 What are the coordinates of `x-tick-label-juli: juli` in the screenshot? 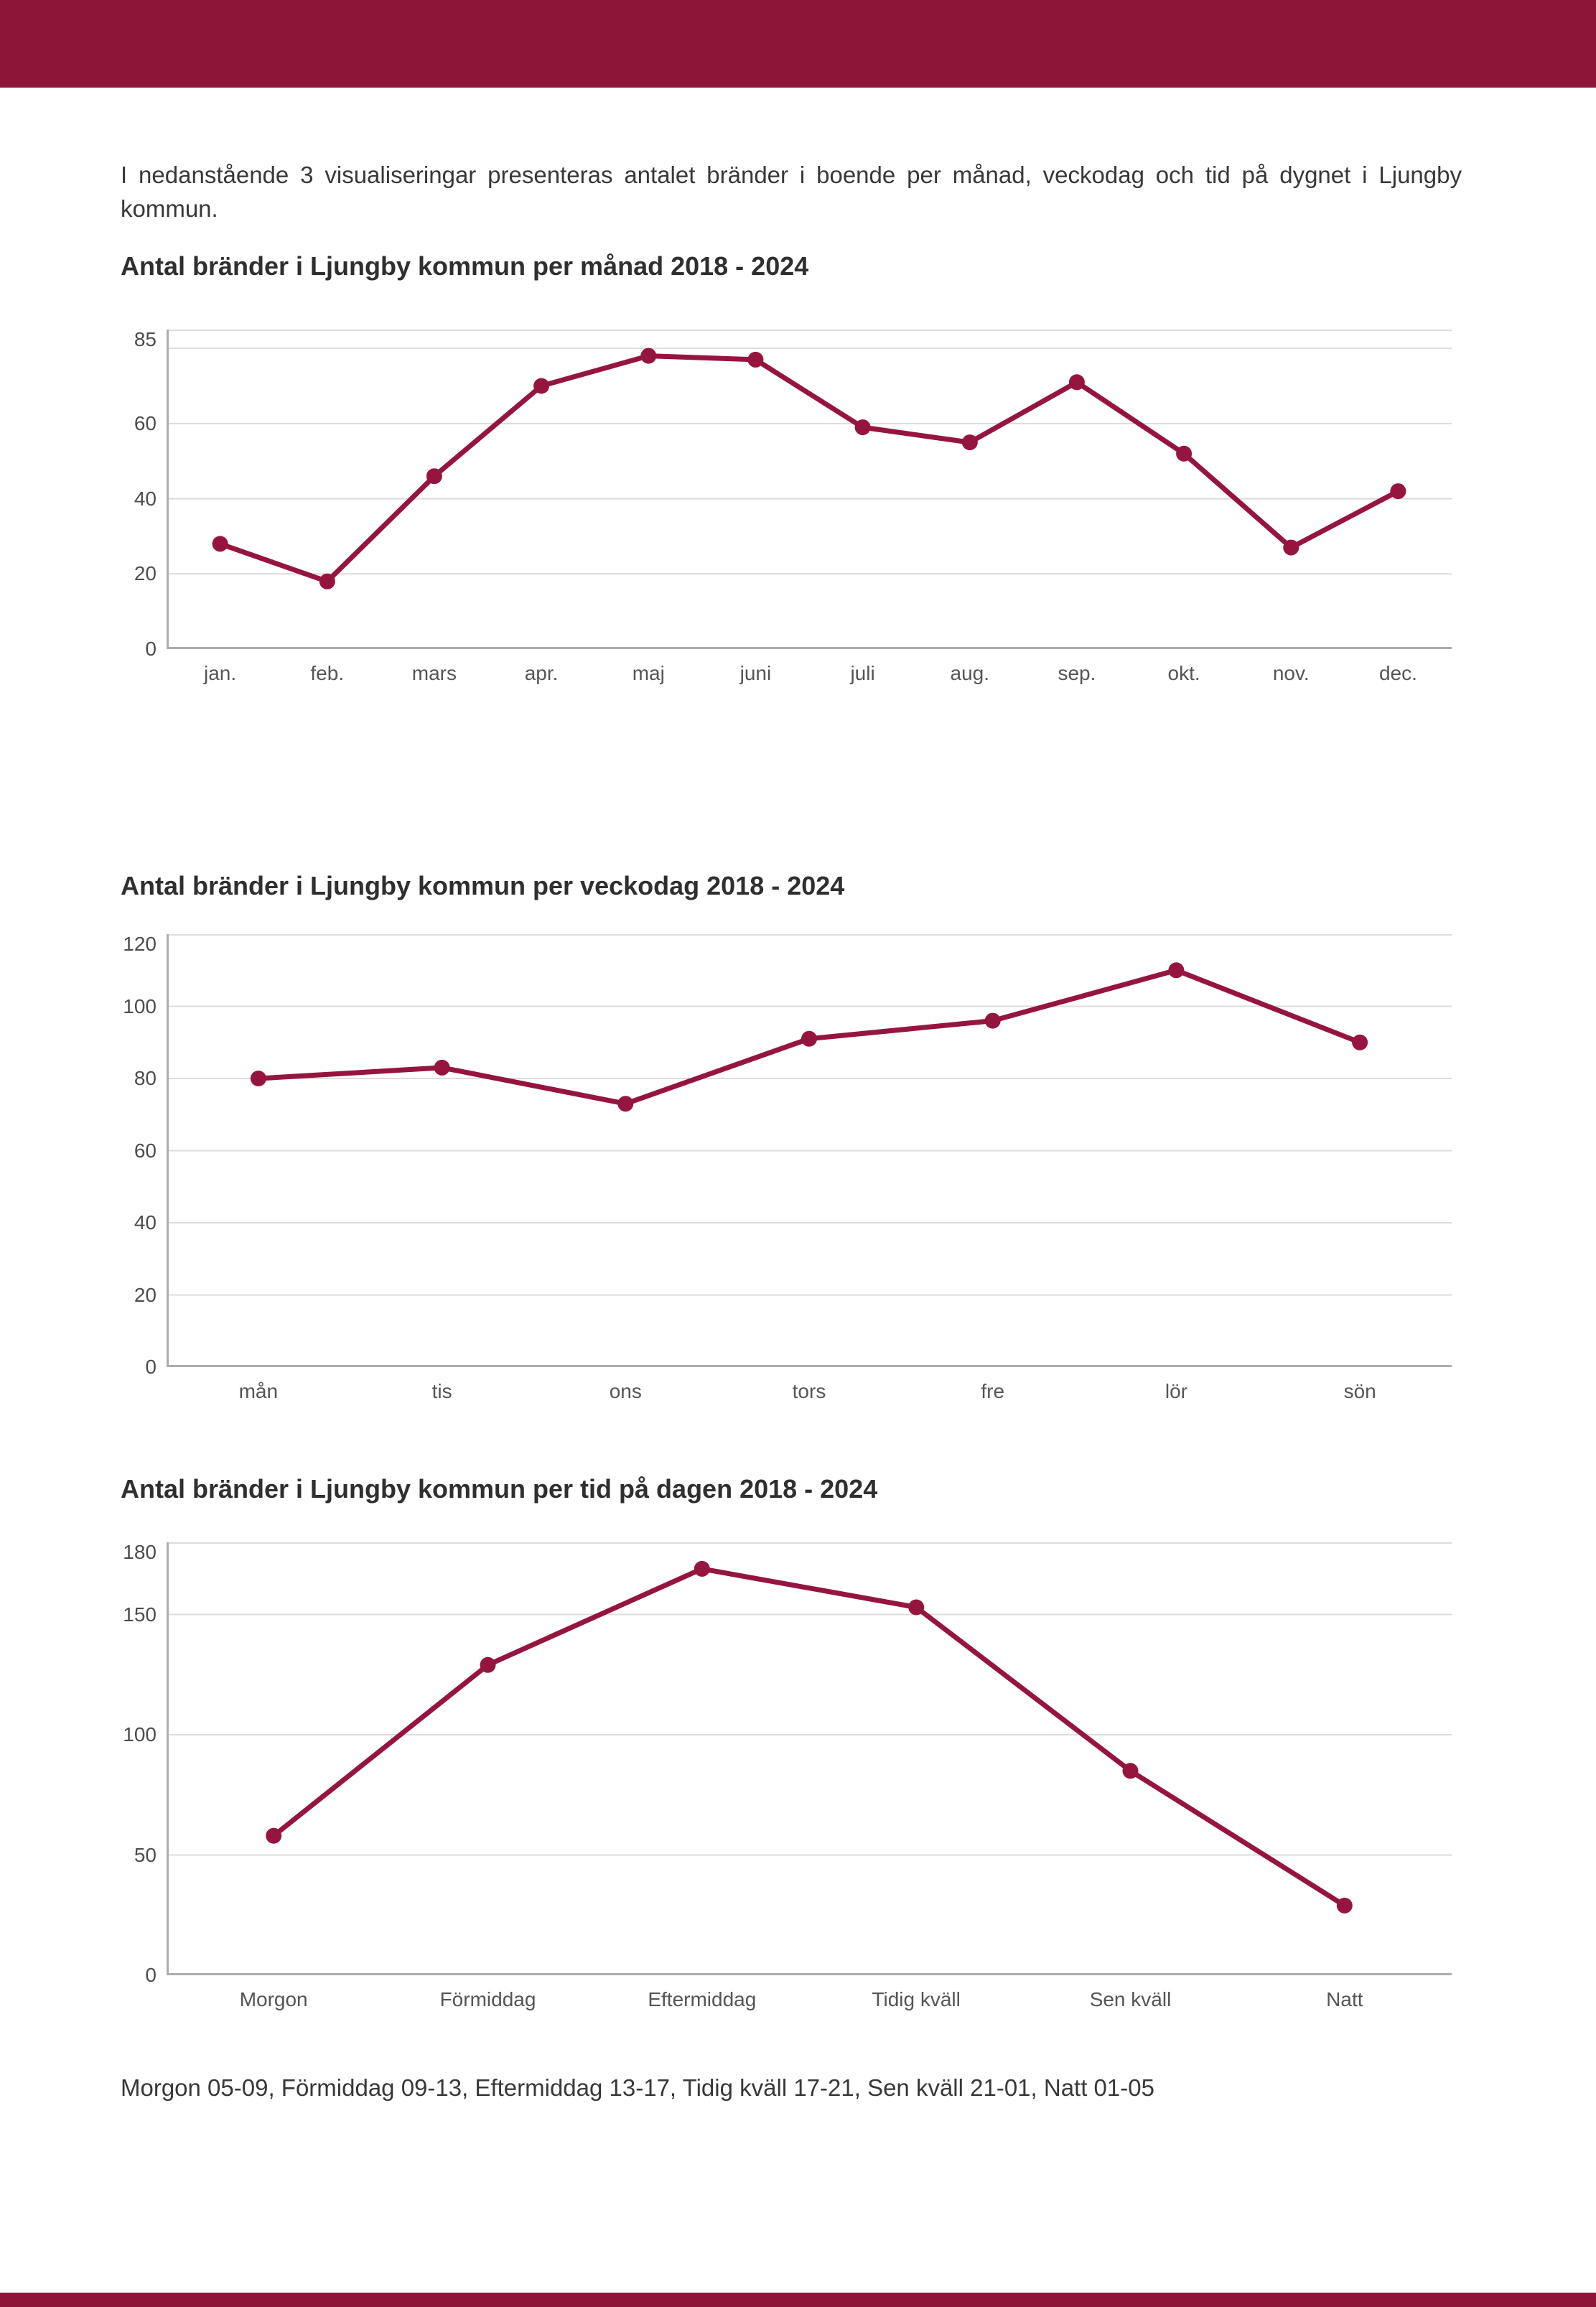 It's located at (862, 673).